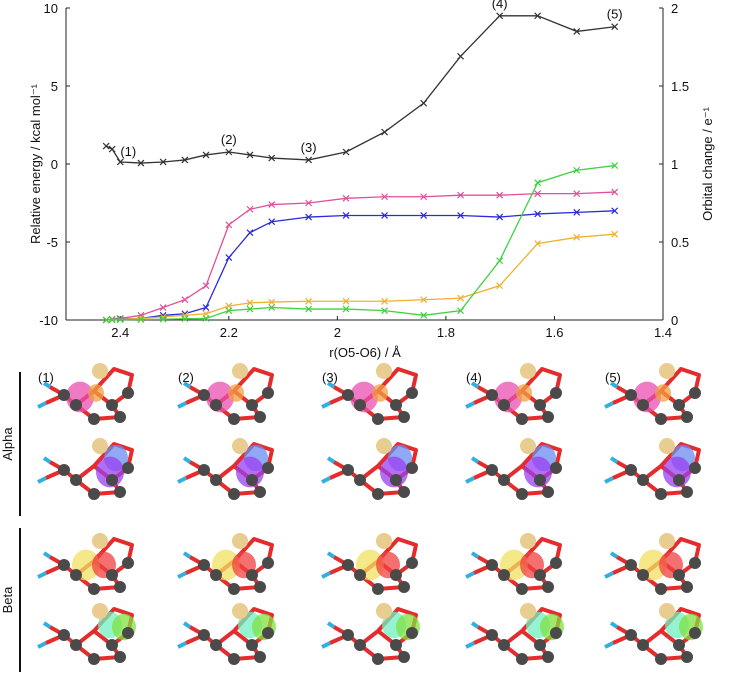 Image resolution: width=729 pixels, height=683 pixels. Describe the element at coordinates (52, 242) in the screenshot. I see `y-tick-label: -5` at that location.